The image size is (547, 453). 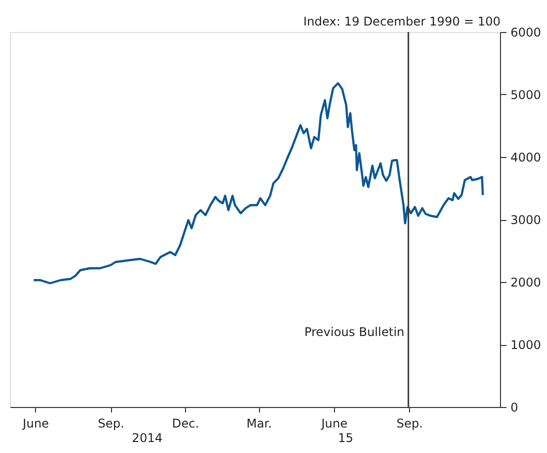 I want to click on x-tick-label: Dec., so click(x=186, y=423).